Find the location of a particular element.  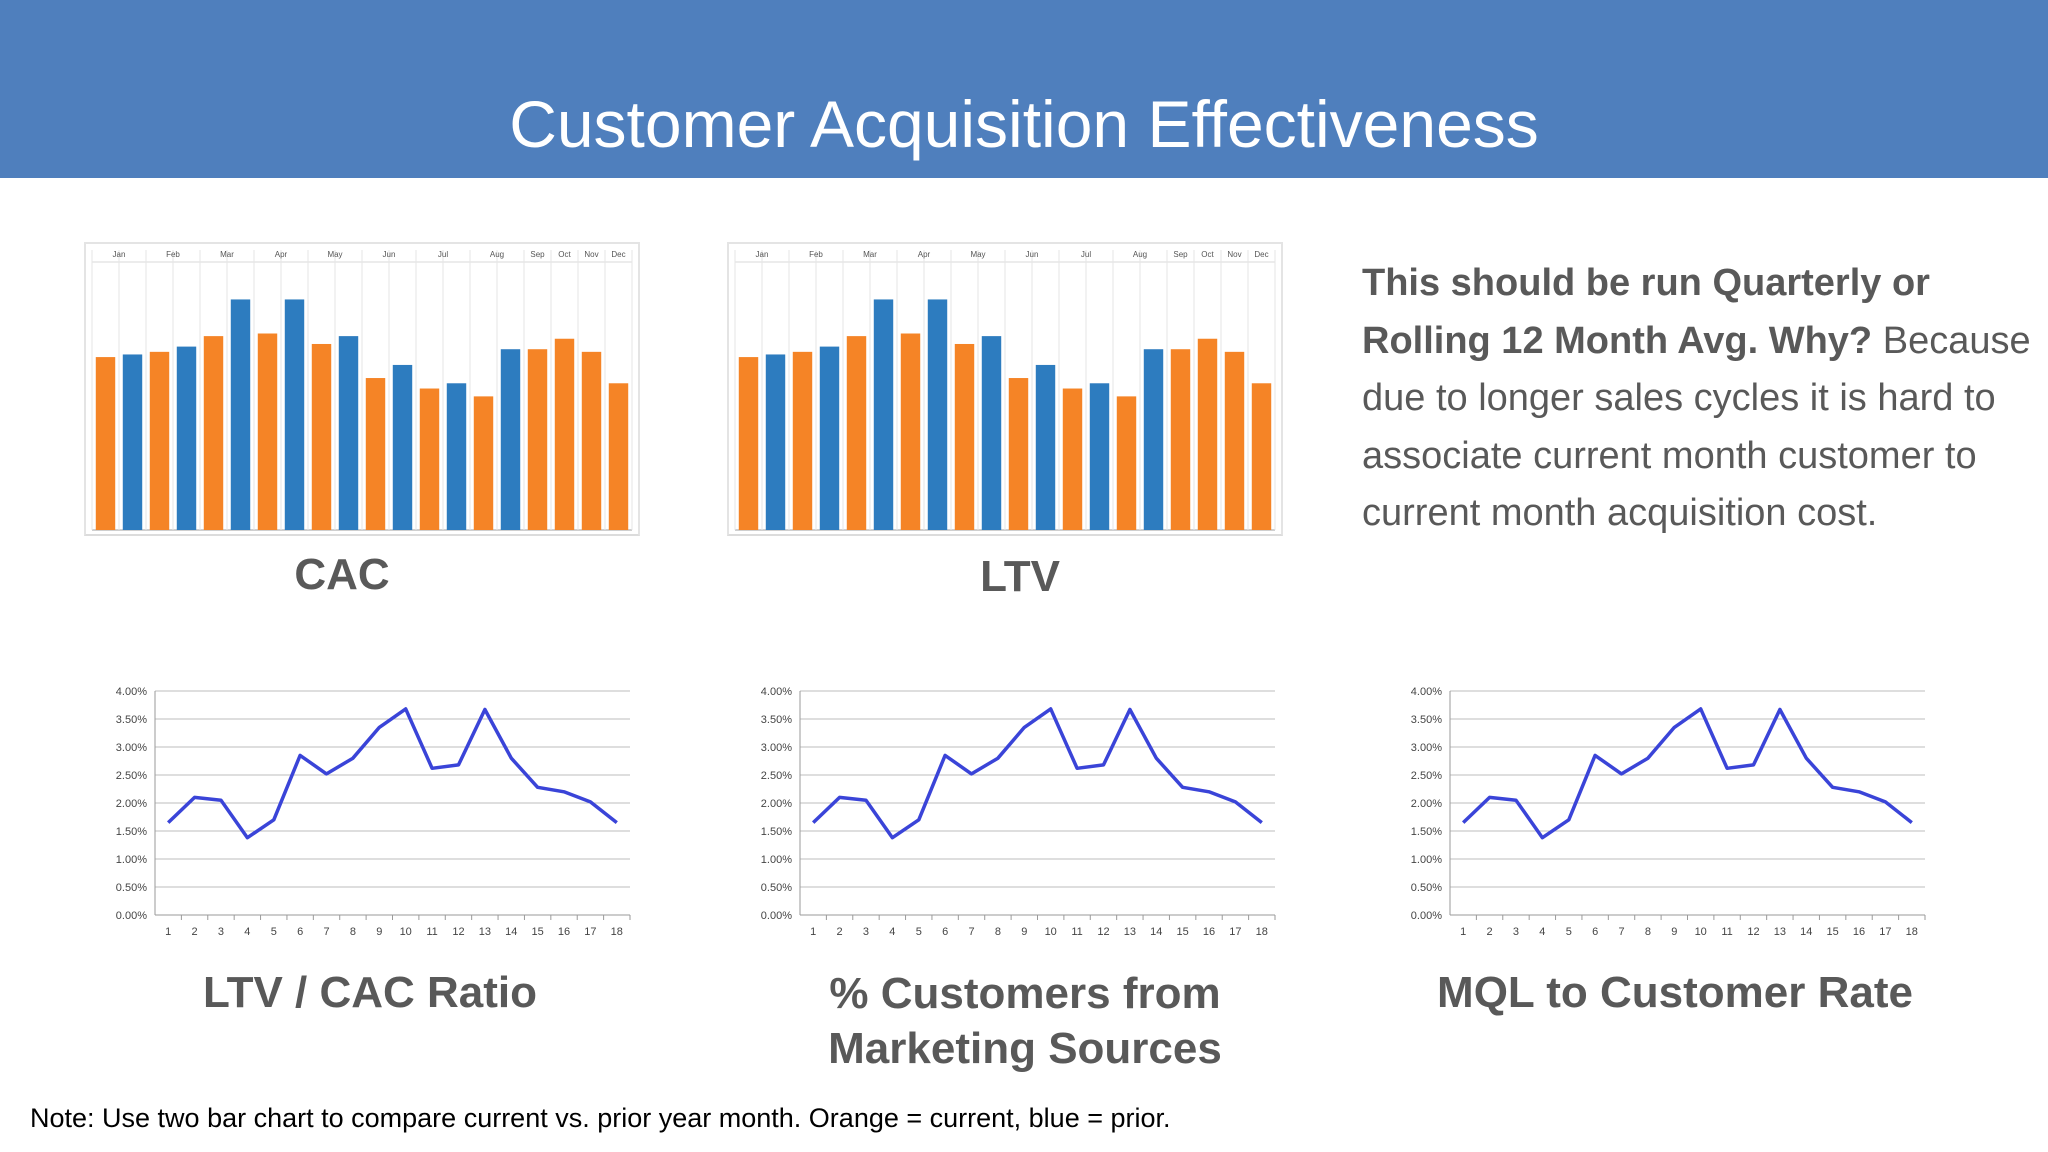

cac-svg: Jan Feb Mar Apr May Jun Jul Aug Sep Oct Nov Dec is located at coordinates (362, 390).